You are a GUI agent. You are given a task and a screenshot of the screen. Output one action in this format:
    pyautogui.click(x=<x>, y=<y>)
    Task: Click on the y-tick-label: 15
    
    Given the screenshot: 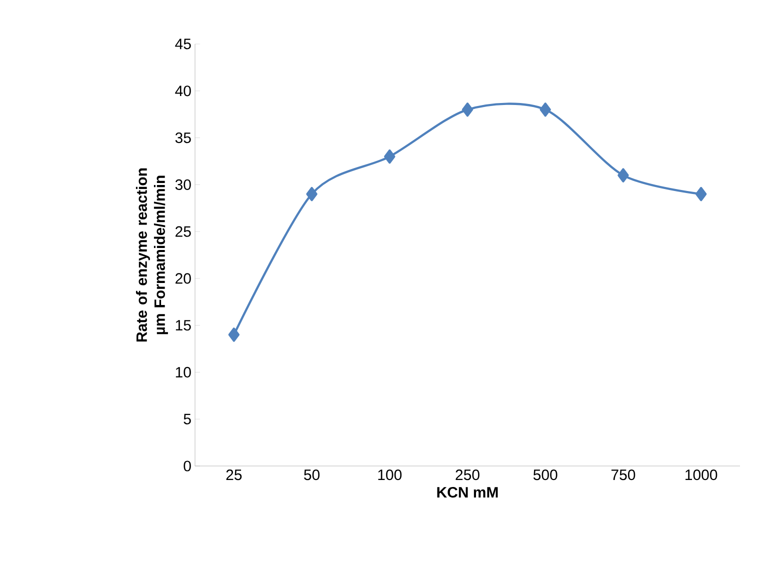 What is the action you would take?
    pyautogui.click(x=183, y=325)
    